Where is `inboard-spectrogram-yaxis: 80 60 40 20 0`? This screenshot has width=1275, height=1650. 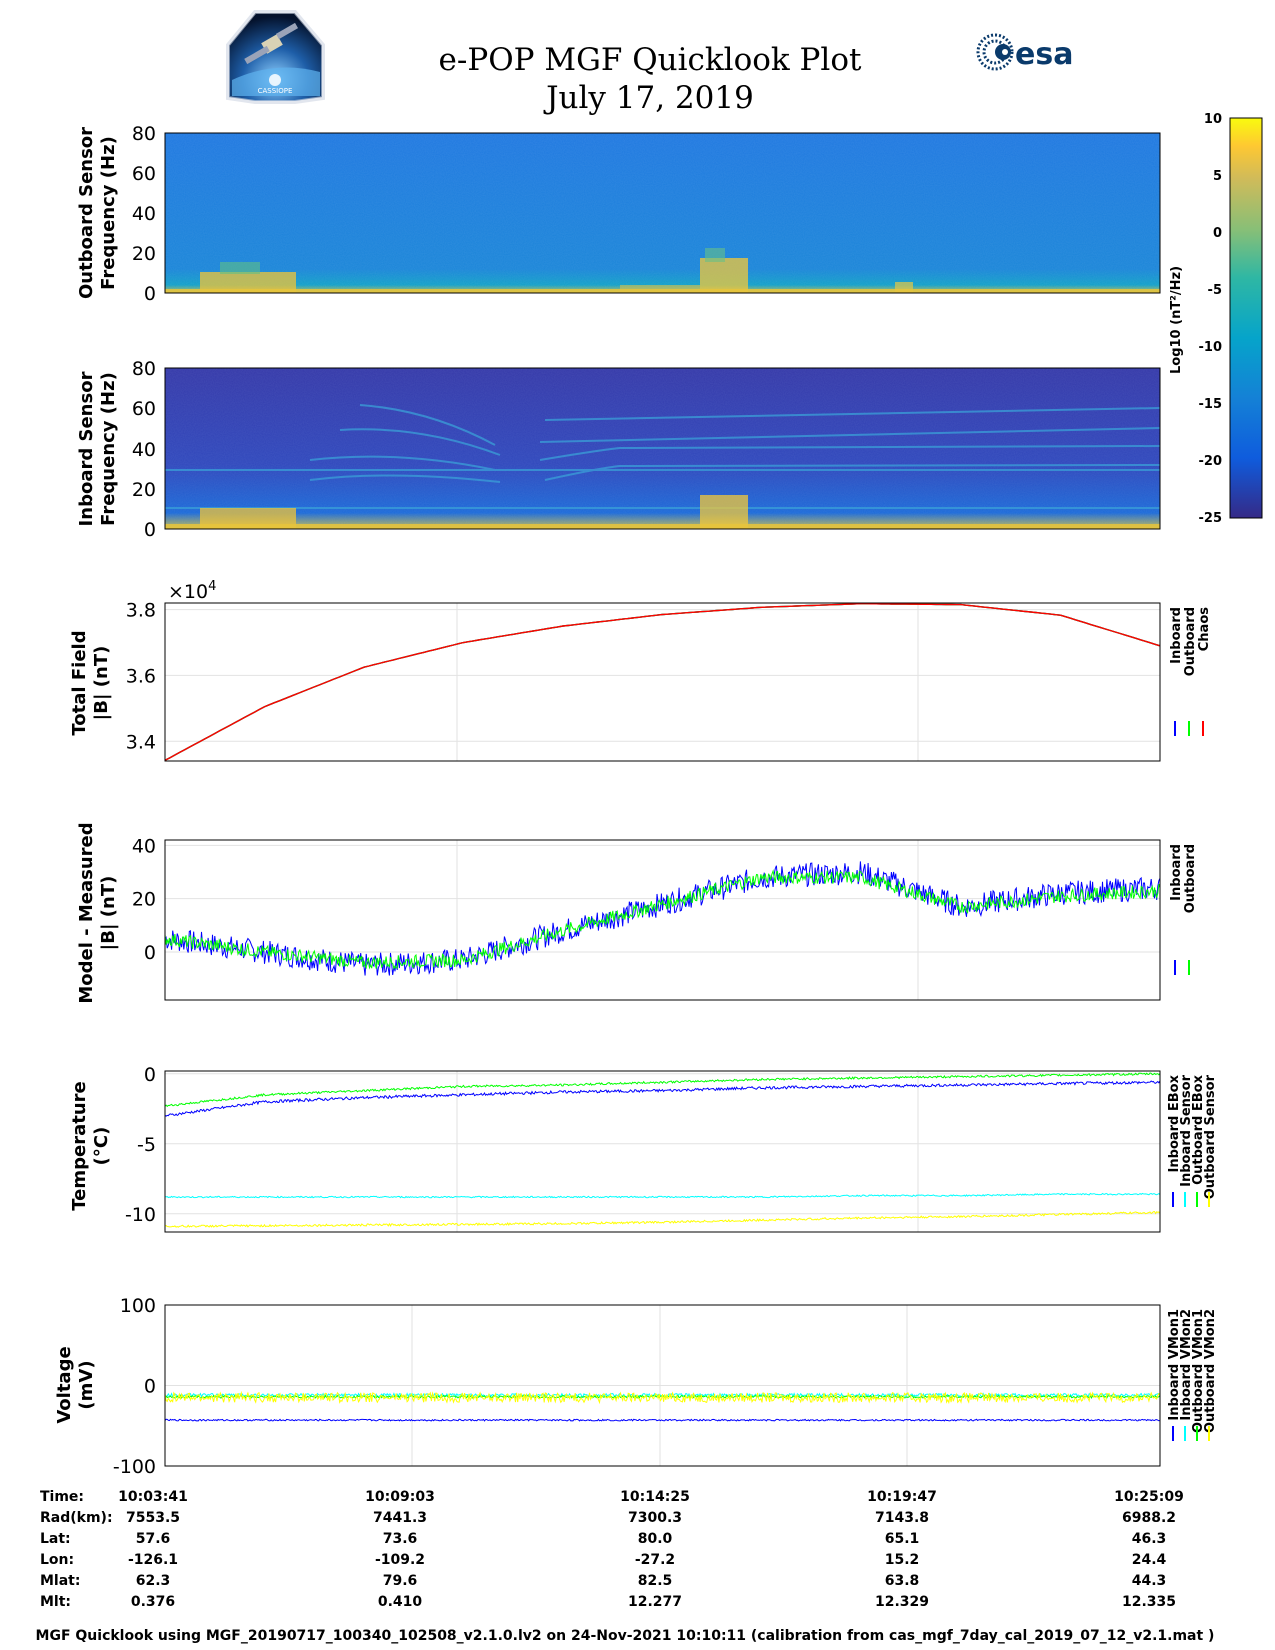
inboard-spectrogram-yaxis: 80 60 40 20 0 is located at coordinates (144, 449).